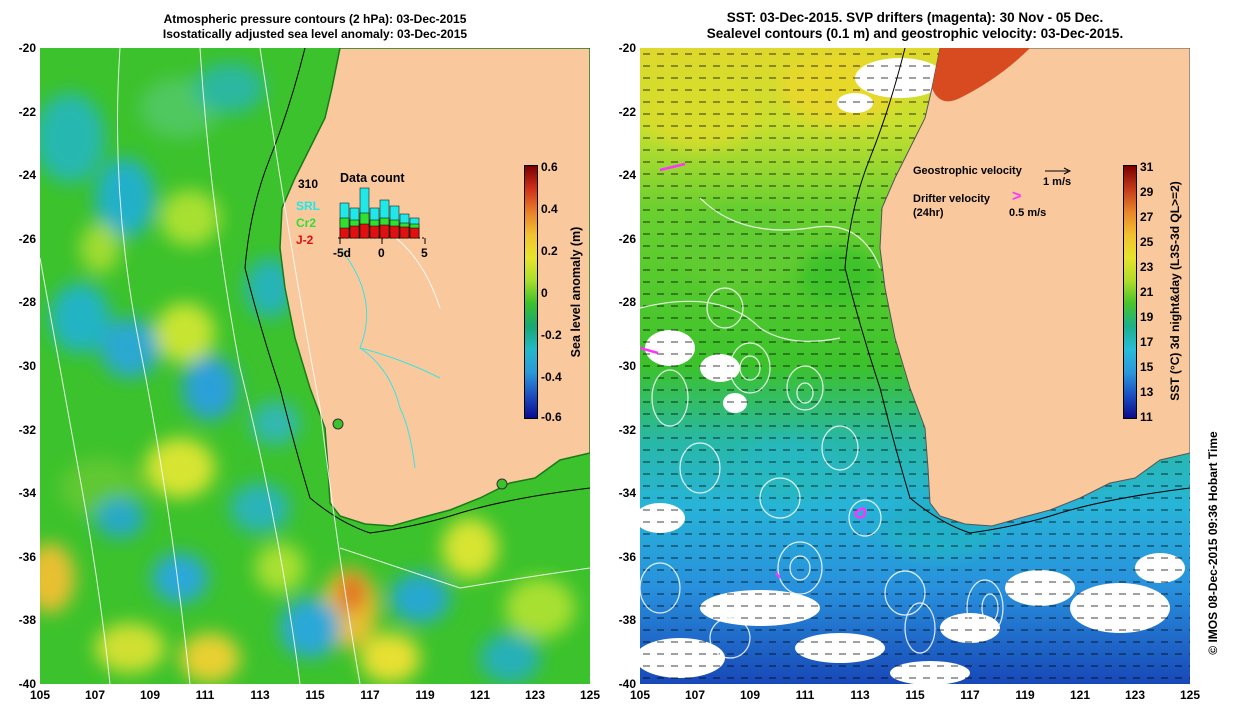  I want to click on geo-velocity-scale: 1 m/s, so click(1057, 182).